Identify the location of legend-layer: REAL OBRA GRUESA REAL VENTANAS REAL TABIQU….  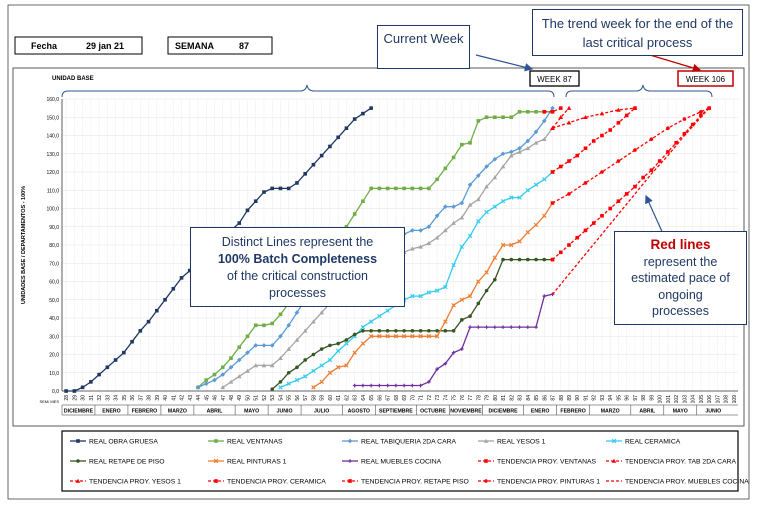
(409, 462).